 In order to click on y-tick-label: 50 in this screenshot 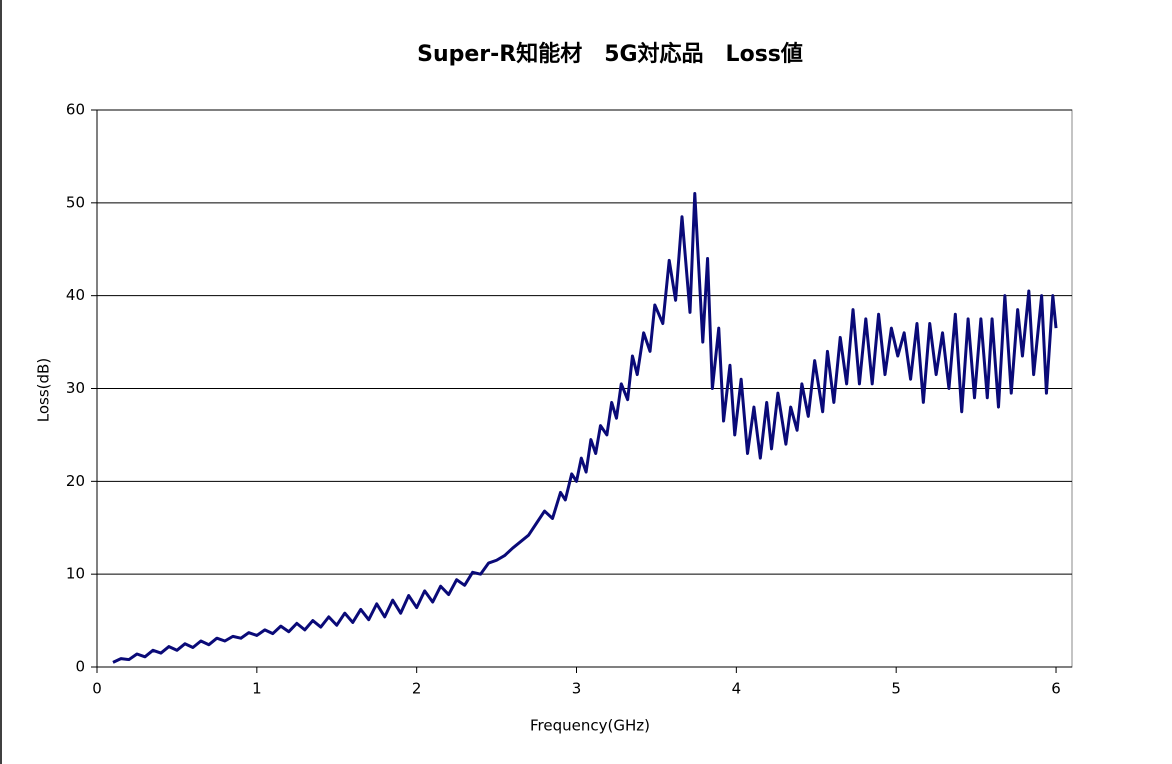, I will do `click(75, 202)`.